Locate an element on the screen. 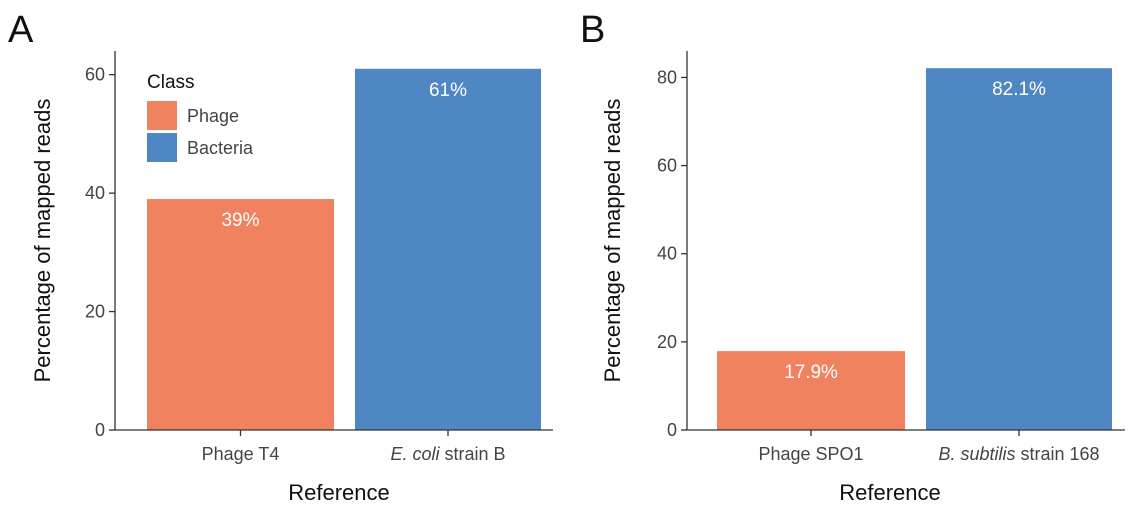 The width and height of the screenshot is (1132, 513). x-tick-label: Phage T4 is located at coordinates (241, 454).